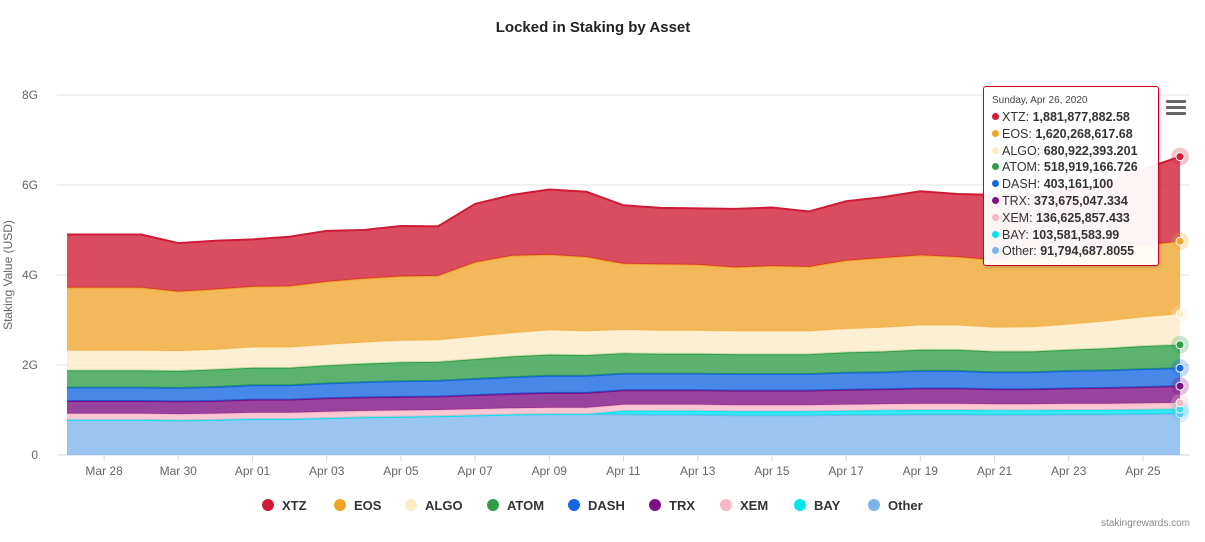  I want to click on legend-item-bay: BAY, so click(817, 505).